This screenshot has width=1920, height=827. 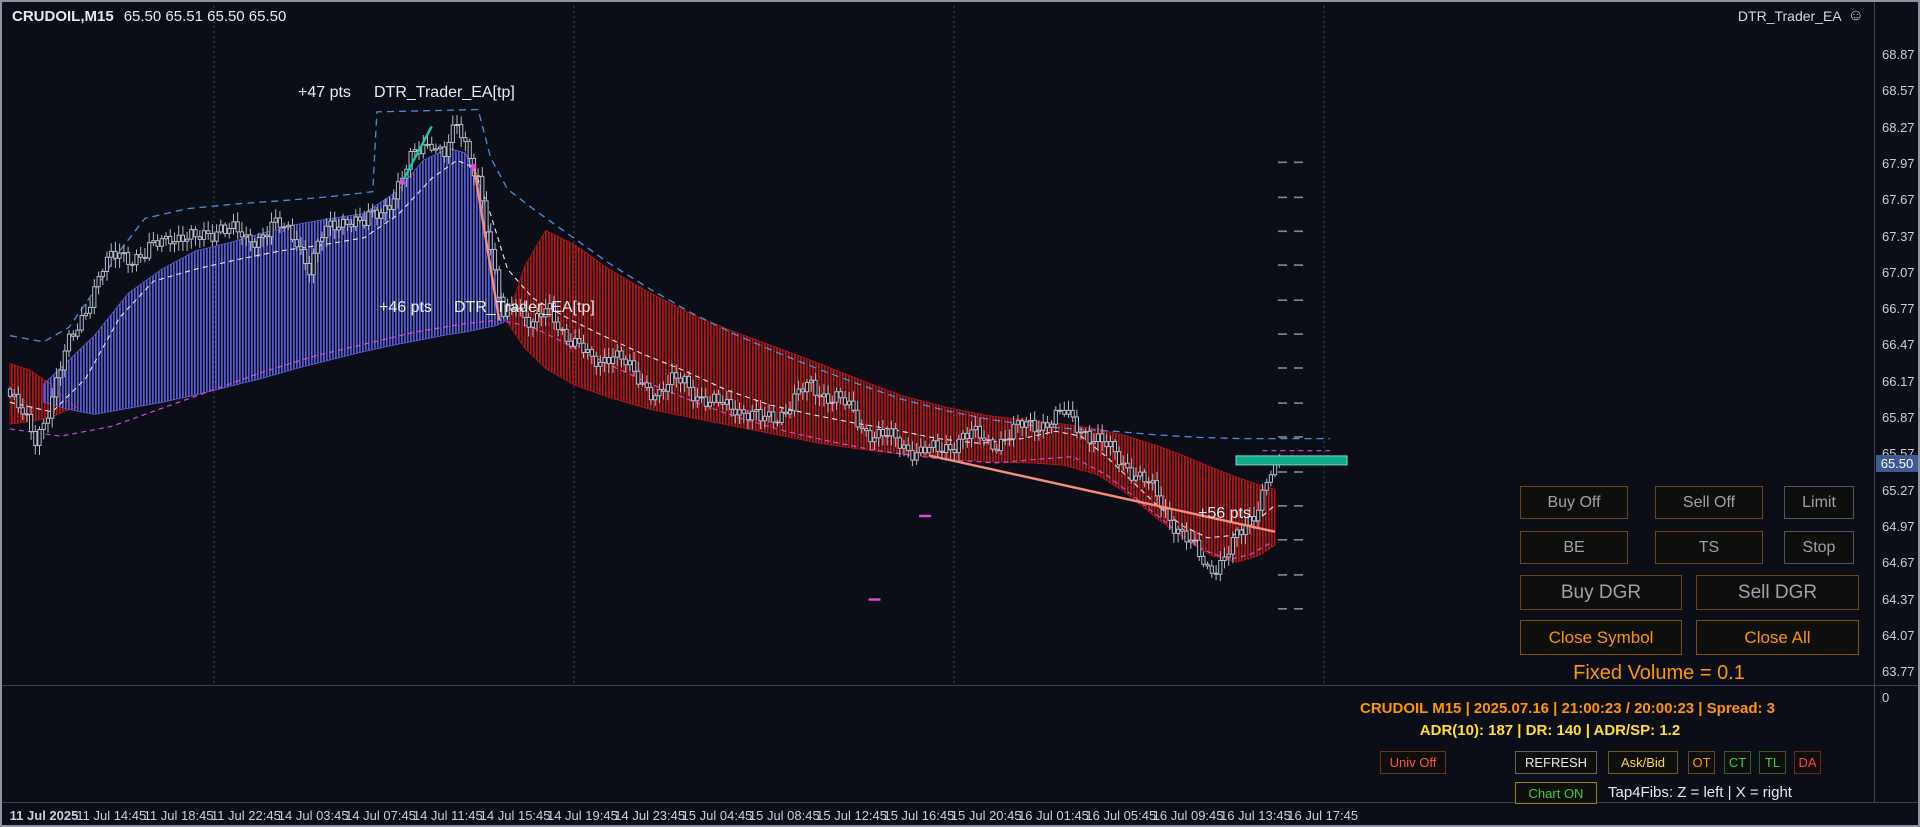 What do you see at coordinates (1819, 502) in the screenshot?
I see `limit-button: Limit` at bounding box center [1819, 502].